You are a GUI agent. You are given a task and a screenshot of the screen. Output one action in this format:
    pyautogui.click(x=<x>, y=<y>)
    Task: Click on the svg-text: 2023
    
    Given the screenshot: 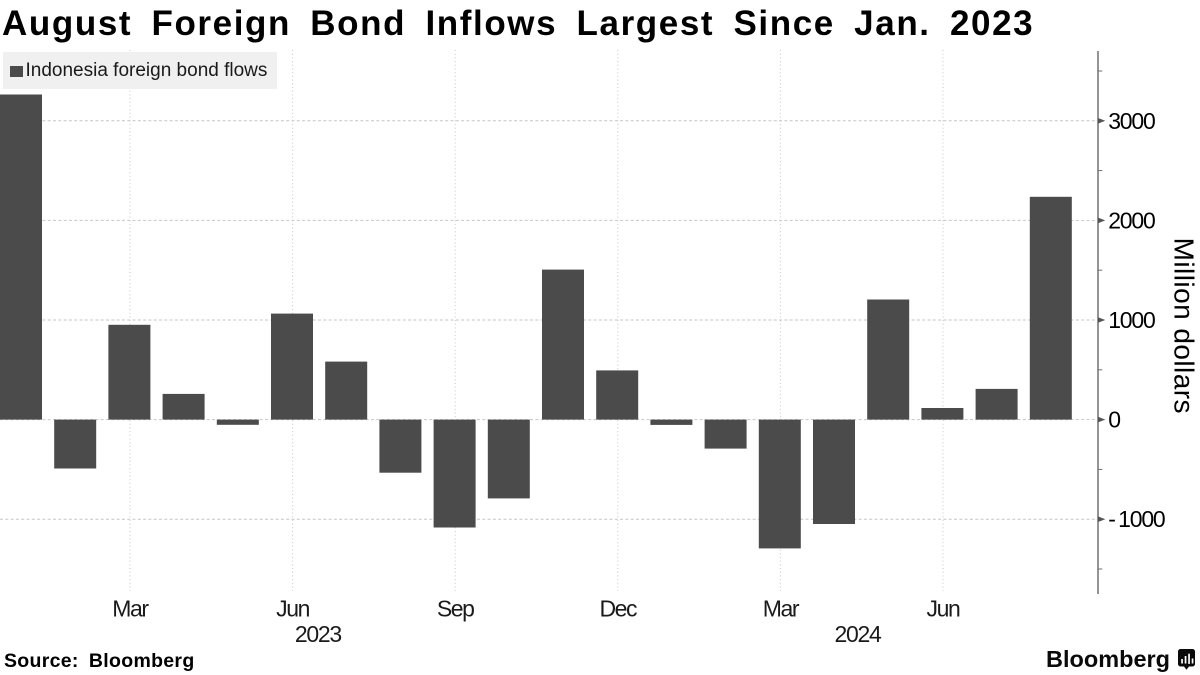 What is the action you would take?
    pyautogui.click(x=318, y=634)
    